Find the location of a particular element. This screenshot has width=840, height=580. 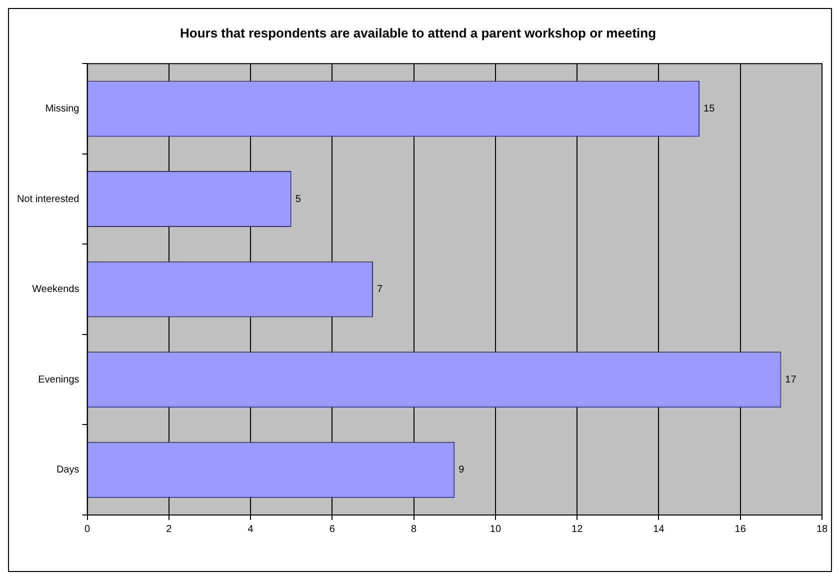

x-tick-label: 6 is located at coordinates (332, 529).